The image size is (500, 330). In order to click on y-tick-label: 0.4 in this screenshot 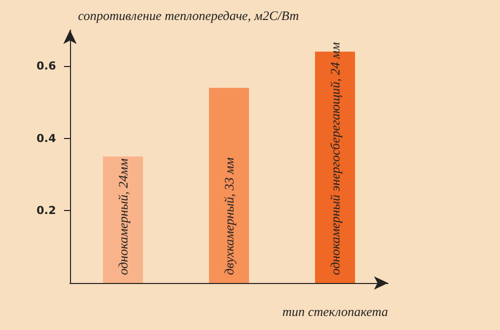, I will do `click(46, 138)`.